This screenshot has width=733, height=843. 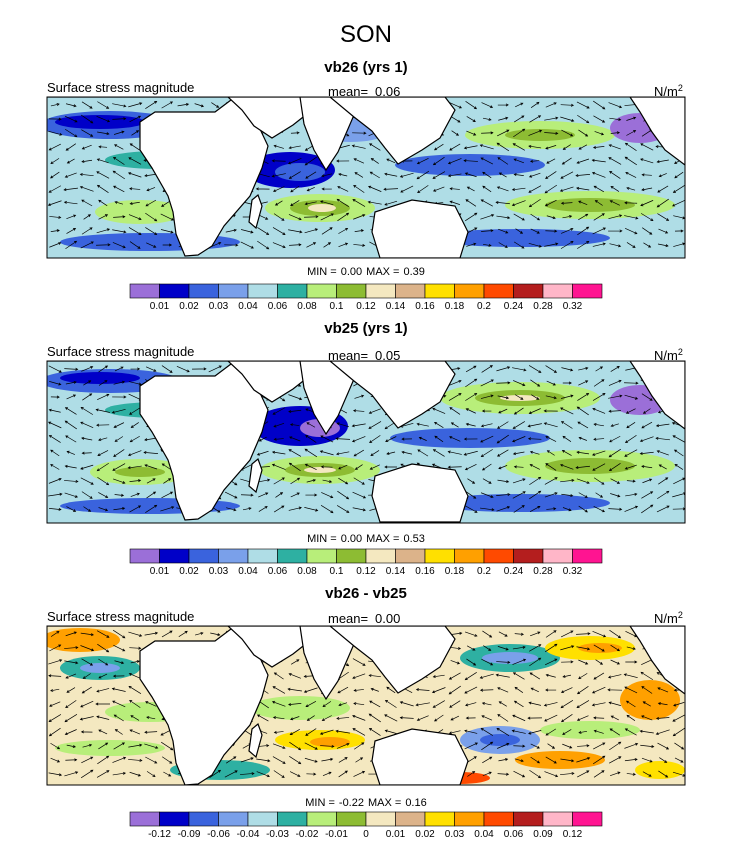 I want to click on panel-1-mean-value: 0.06, so click(x=387, y=91).